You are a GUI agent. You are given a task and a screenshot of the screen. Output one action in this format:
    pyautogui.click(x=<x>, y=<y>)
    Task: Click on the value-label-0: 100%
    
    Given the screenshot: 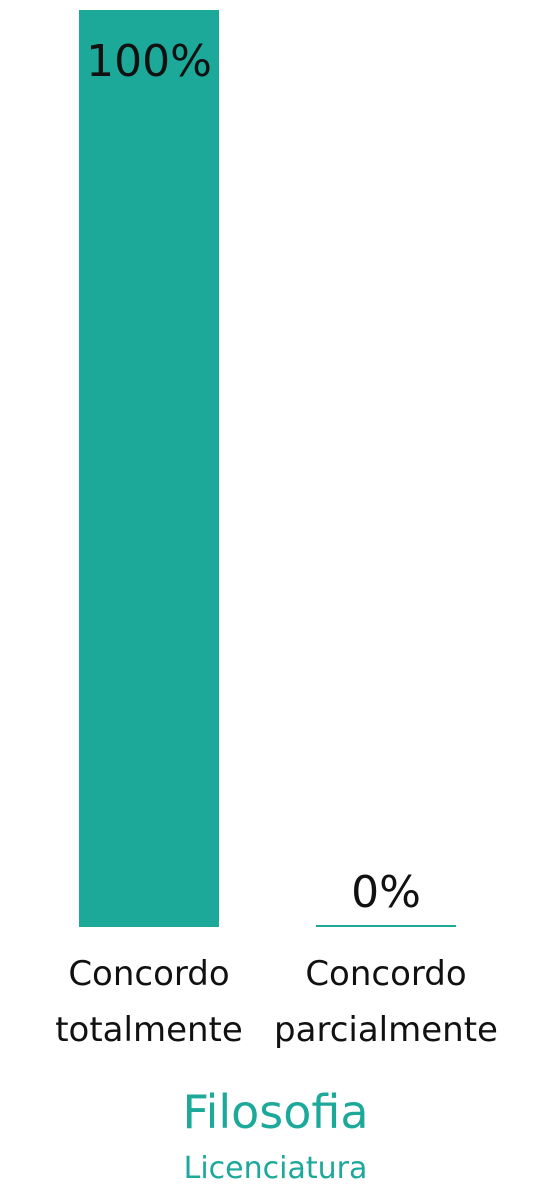 What is the action you would take?
    pyautogui.click(x=149, y=61)
    